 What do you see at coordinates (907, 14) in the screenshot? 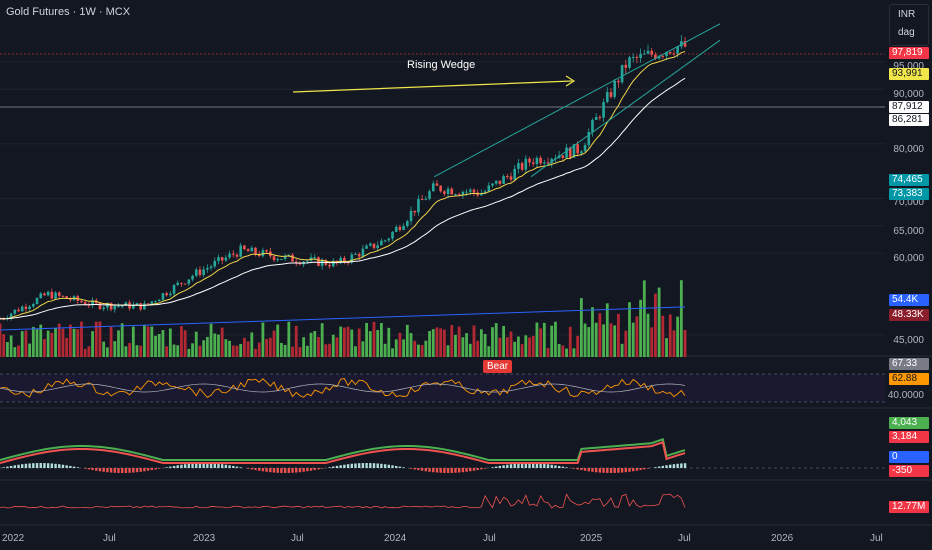
I see `currency-label: INR` at bounding box center [907, 14].